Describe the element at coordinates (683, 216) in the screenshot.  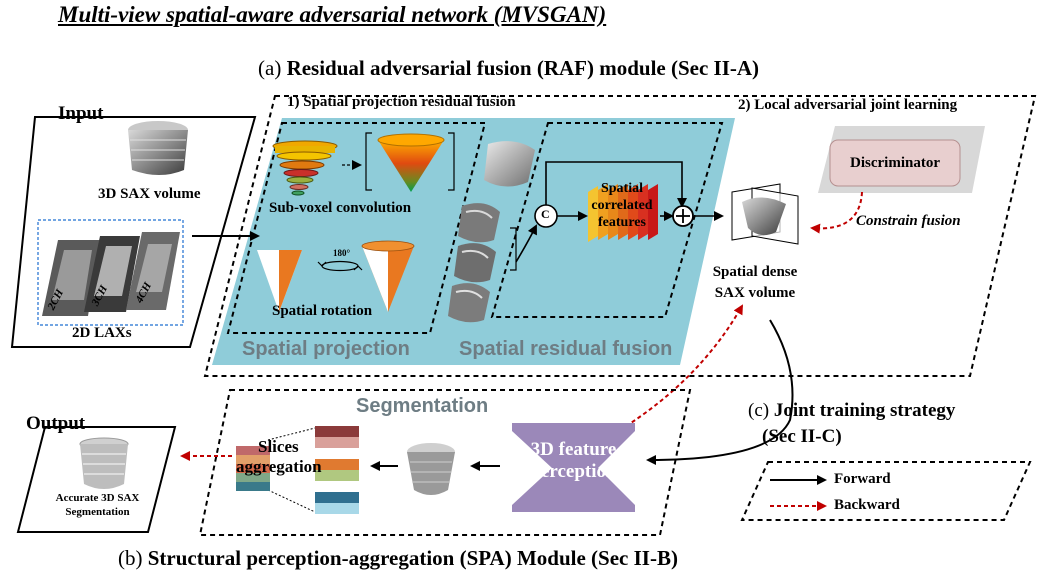
I see `residual-add-node` at that location.